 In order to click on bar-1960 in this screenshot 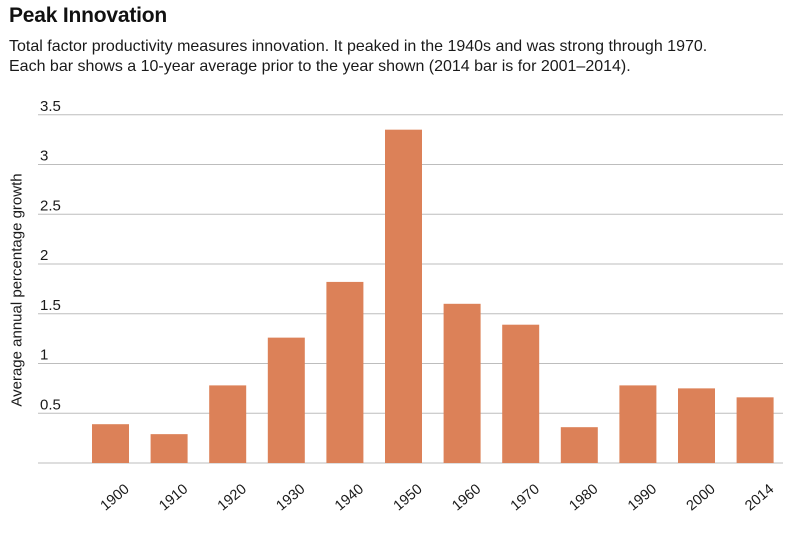, I will do `click(462, 383)`.